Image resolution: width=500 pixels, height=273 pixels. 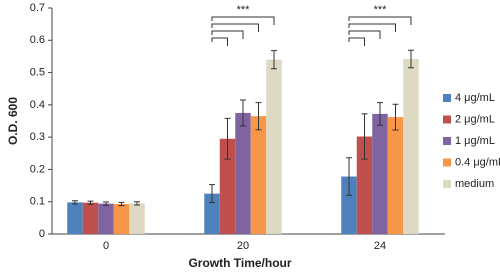 I want to click on legend-label: 1 μg/mL, so click(x=475, y=141).